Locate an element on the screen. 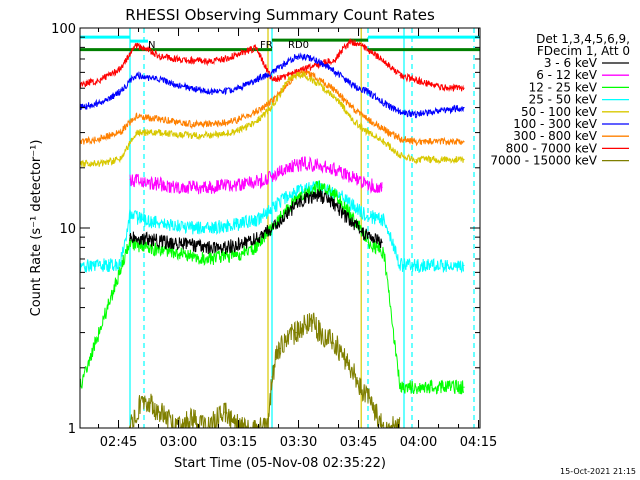 The height and width of the screenshot is (480, 640). annotation-fr: FR is located at coordinates (266, 45).